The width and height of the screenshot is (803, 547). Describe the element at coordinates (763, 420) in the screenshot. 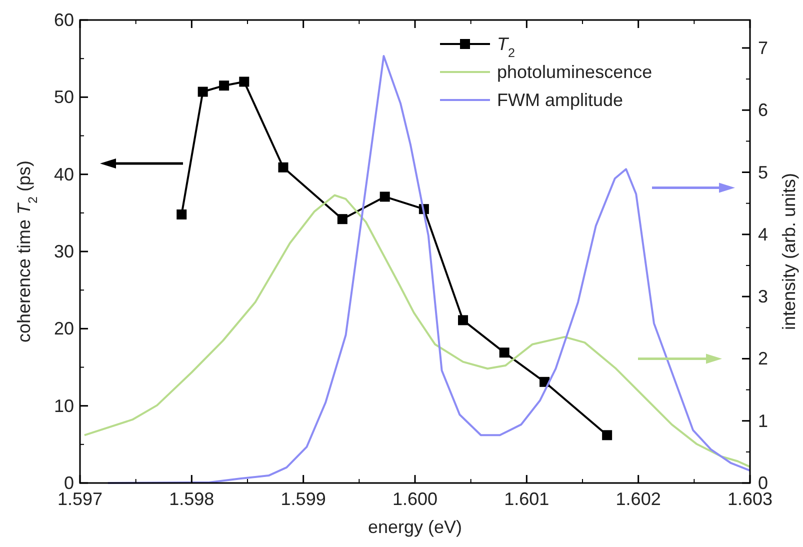

I see `y2-tick-label: 1` at that location.